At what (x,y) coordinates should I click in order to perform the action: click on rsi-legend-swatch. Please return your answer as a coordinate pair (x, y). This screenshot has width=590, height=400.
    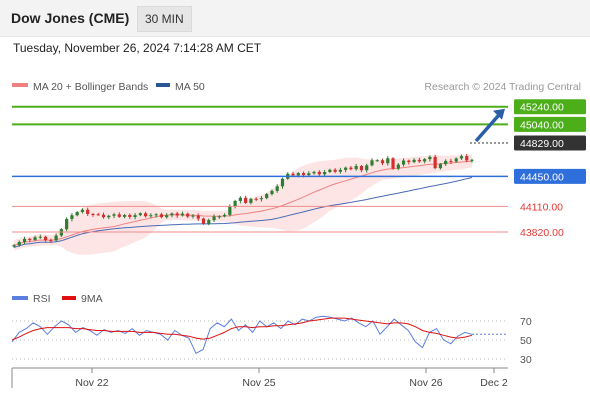
    Looking at the image, I should click on (20, 298).